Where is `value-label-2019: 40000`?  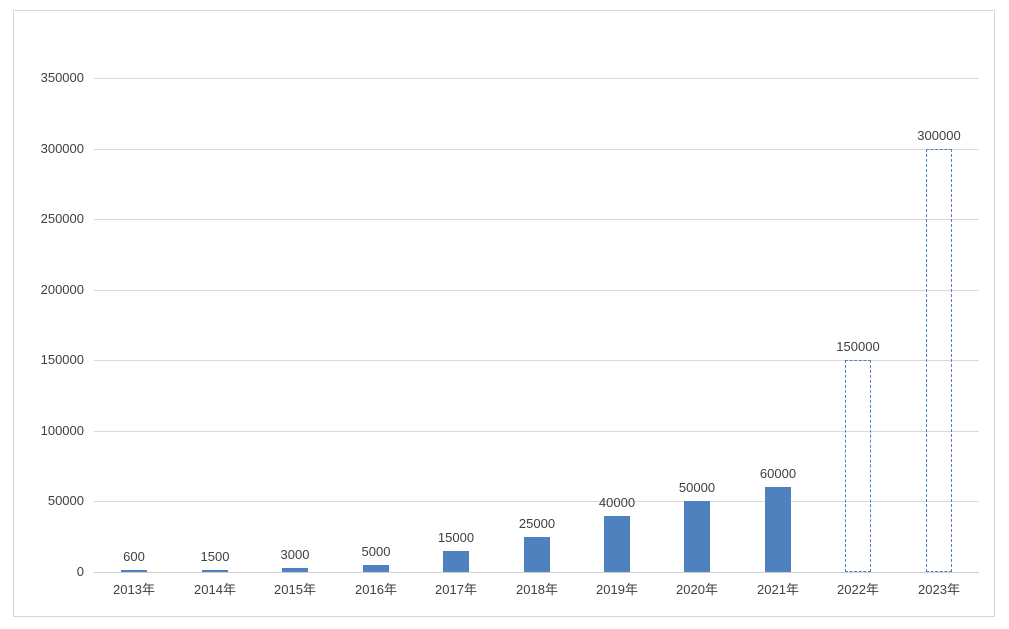
value-label-2019: 40000 is located at coordinates (617, 502).